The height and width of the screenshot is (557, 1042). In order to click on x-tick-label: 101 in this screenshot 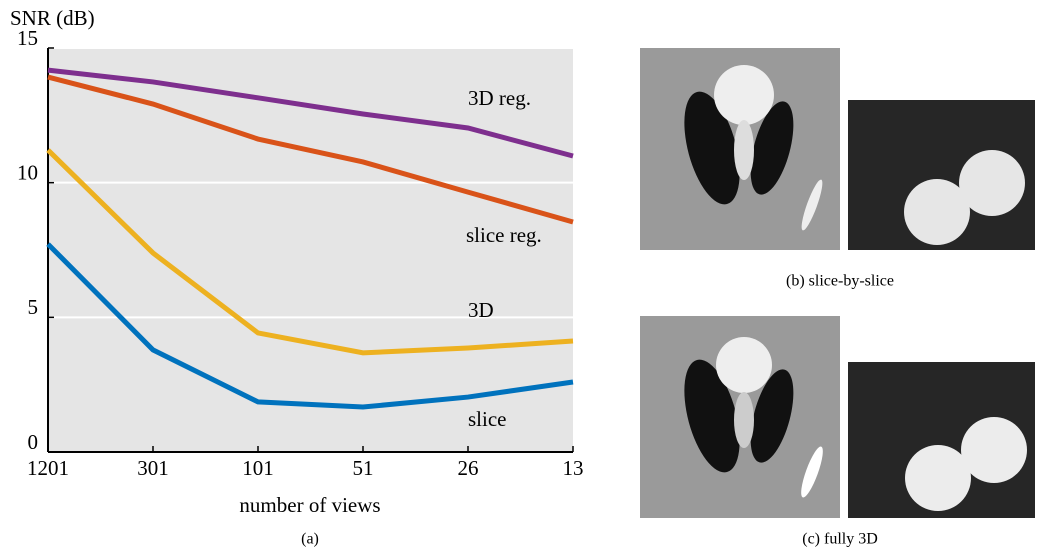, I will do `click(258, 468)`.